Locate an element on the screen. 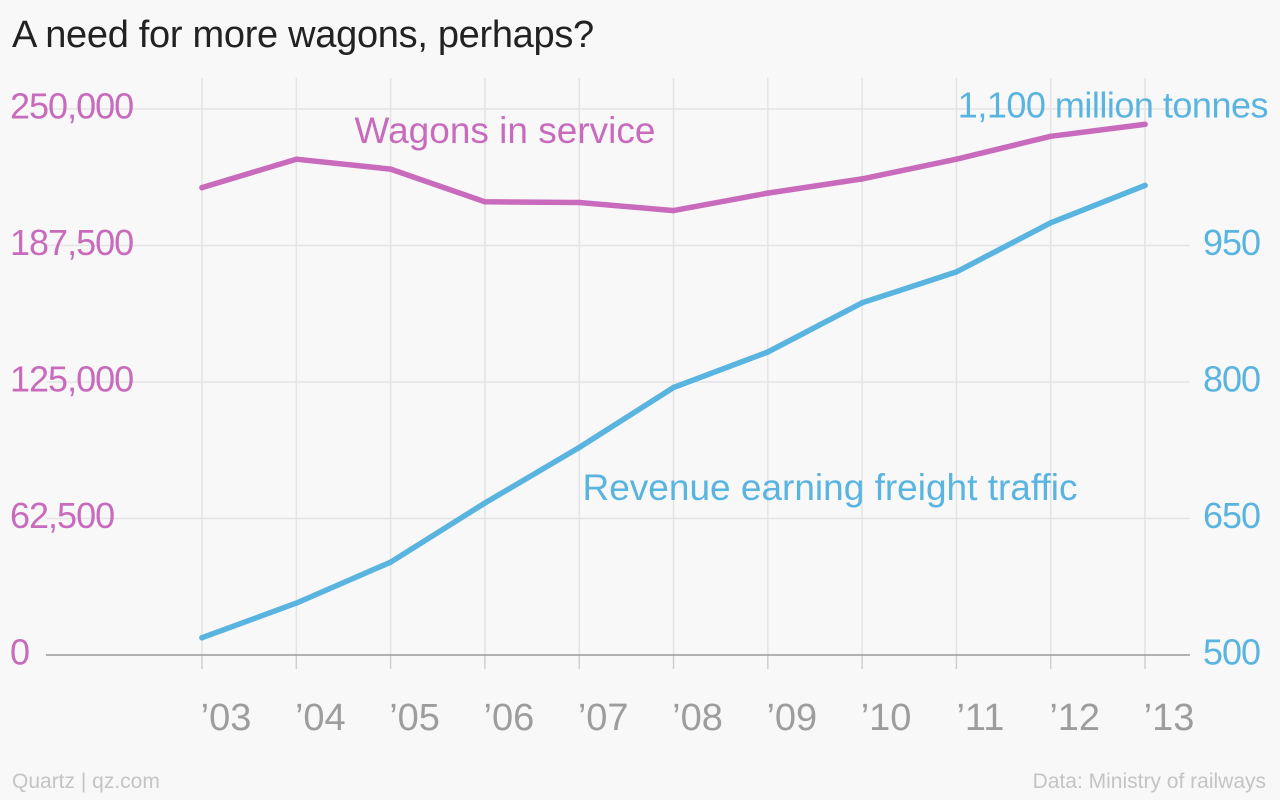 The image size is (1280, 800). x-axis-tick-label: ’09 is located at coordinates (791, 718).